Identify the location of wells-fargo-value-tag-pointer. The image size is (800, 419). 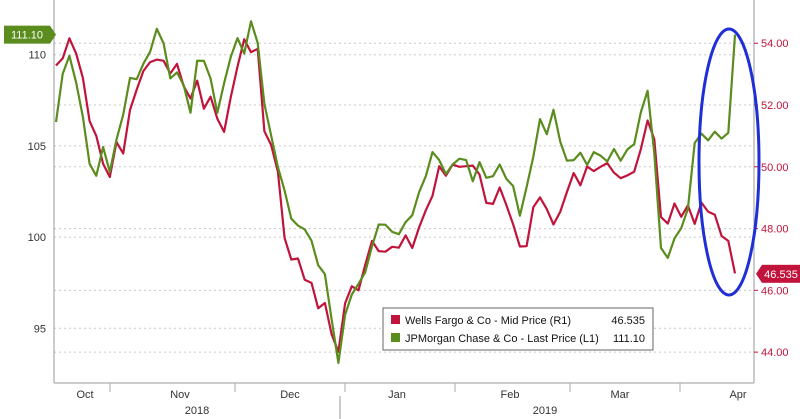
(759, 273).